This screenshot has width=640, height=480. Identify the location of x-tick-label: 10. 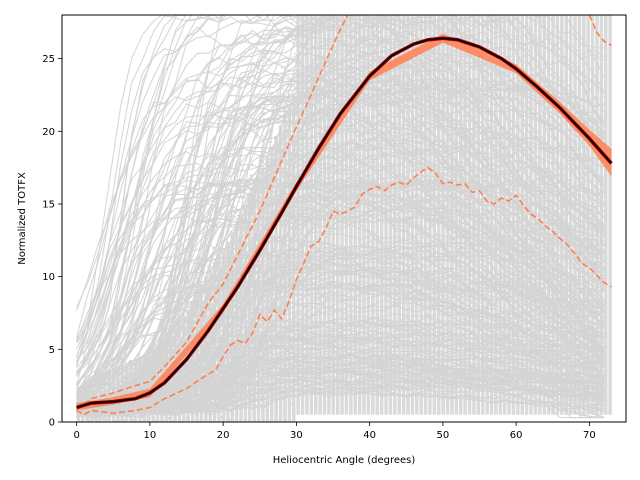
(150, 435).